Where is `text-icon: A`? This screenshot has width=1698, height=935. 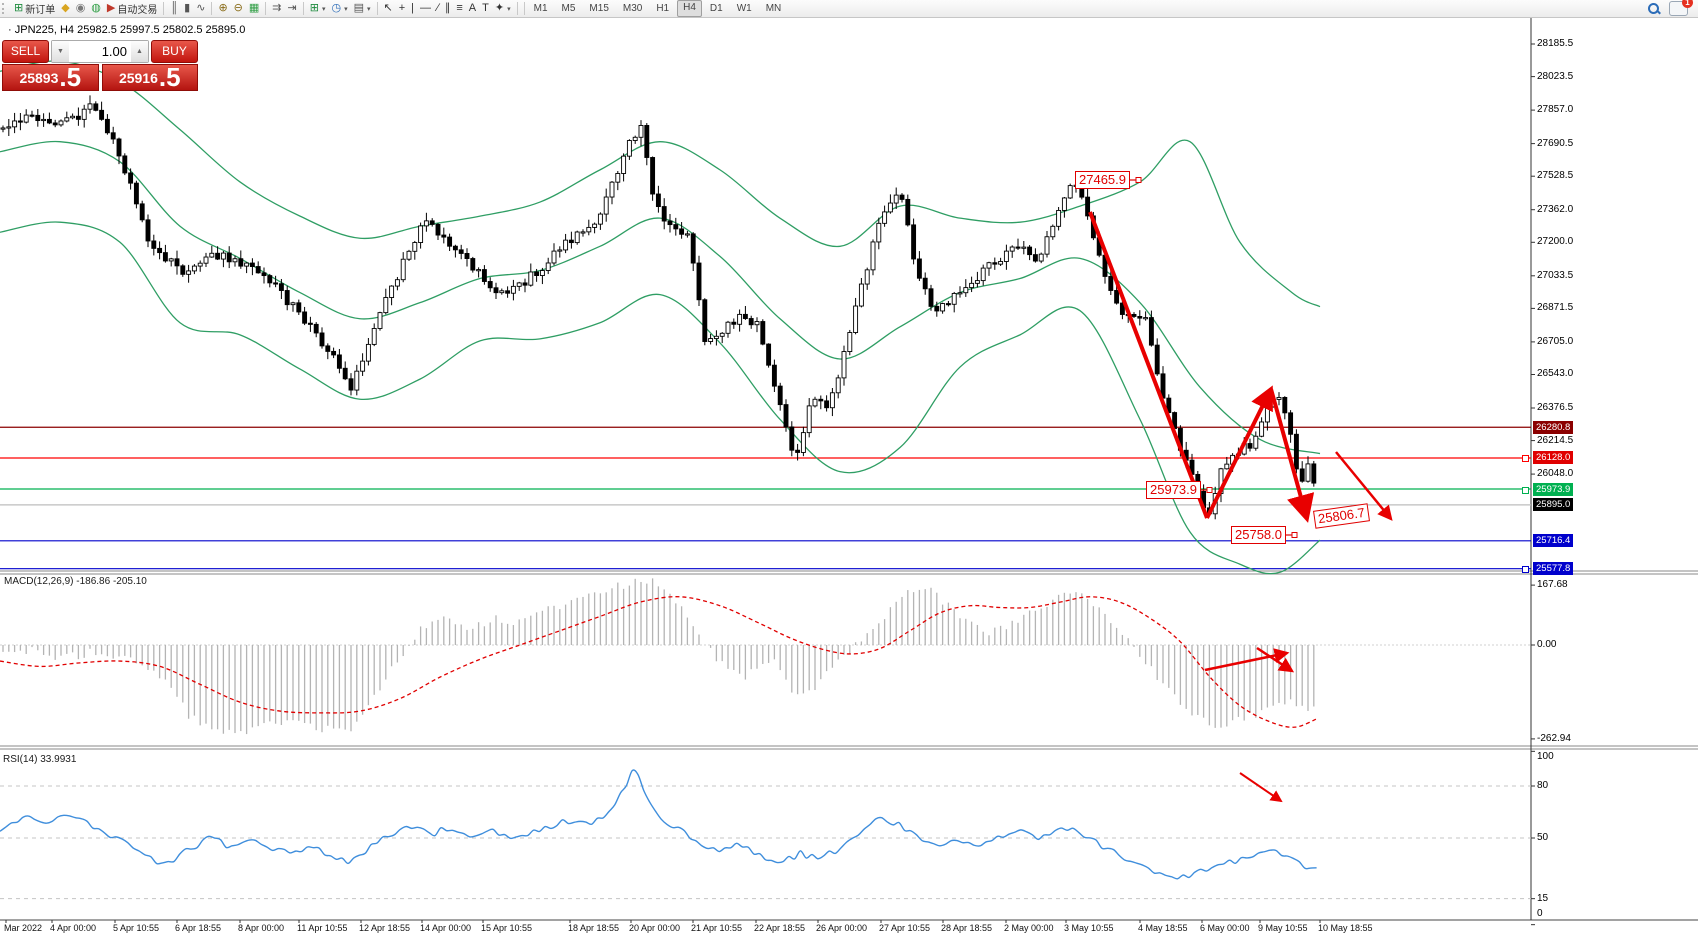 text-icon: A is located at coordinates (472, 8).